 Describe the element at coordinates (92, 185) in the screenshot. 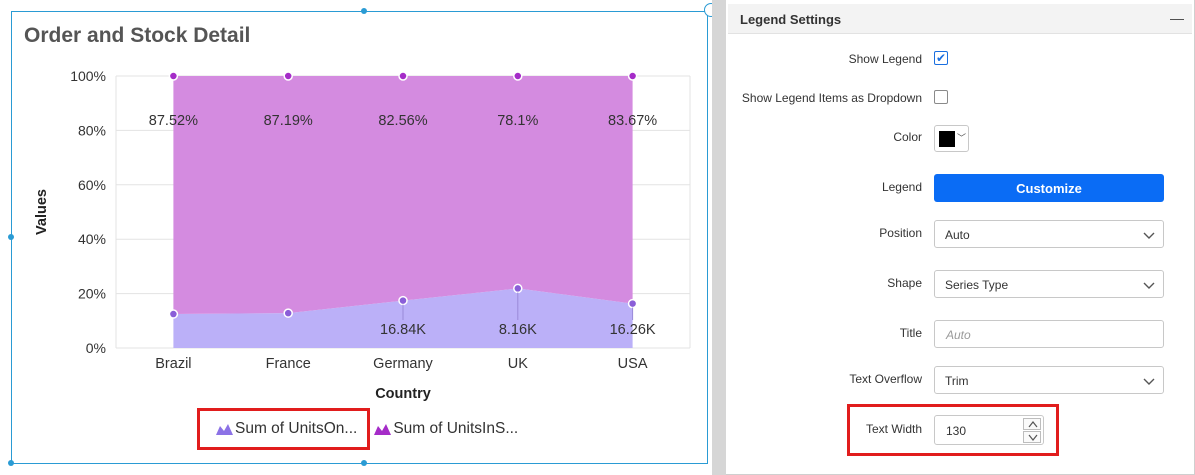

I see `y-tick-label: 60%` at that location.